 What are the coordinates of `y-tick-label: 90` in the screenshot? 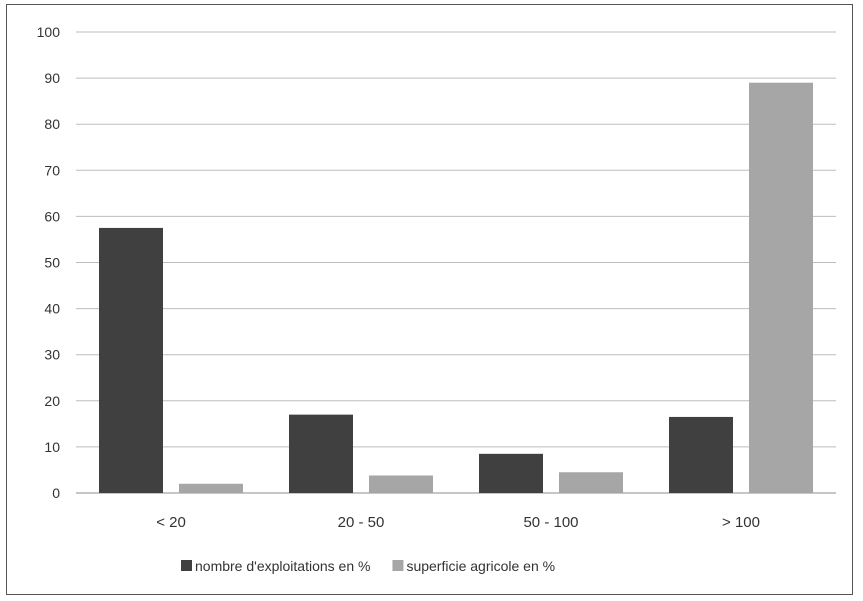 It's located at (52, 78).